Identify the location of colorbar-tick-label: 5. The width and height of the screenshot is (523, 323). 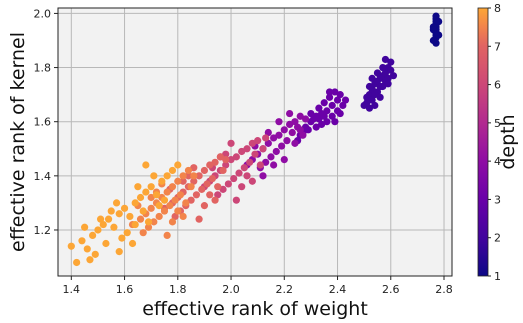
(497, 123).